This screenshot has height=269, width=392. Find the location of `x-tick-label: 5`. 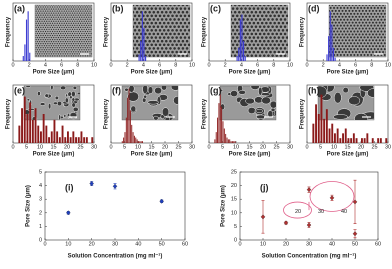

x-tick-label: 5 is located at coordinates (222, 147).